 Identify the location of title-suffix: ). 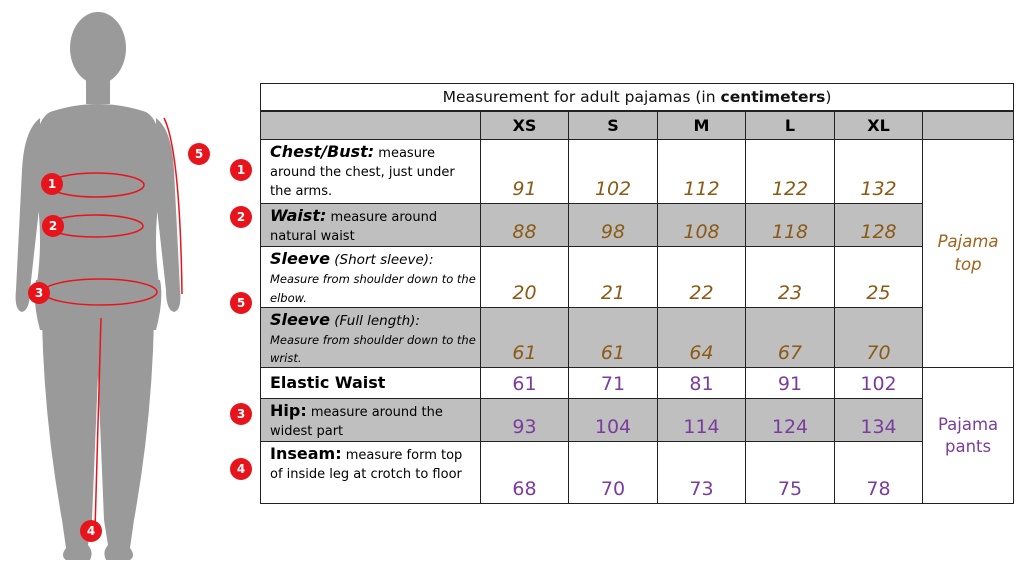
(828, 97).